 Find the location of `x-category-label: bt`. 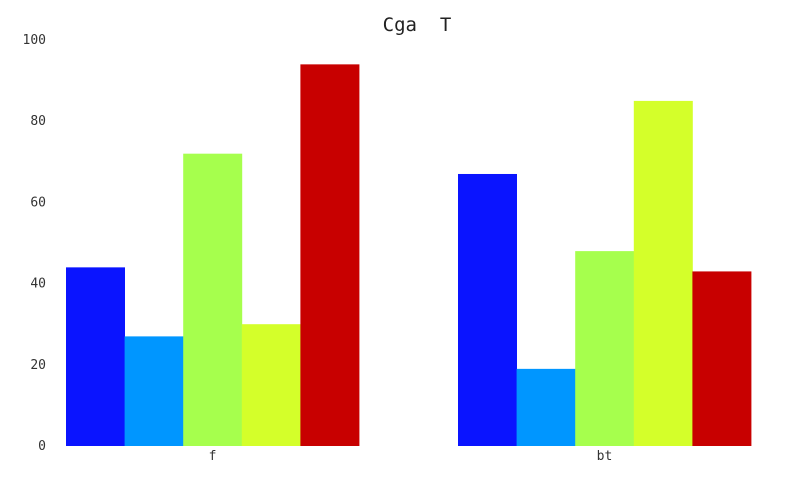

x-category-label: bt is located at coordinates (605, 456).